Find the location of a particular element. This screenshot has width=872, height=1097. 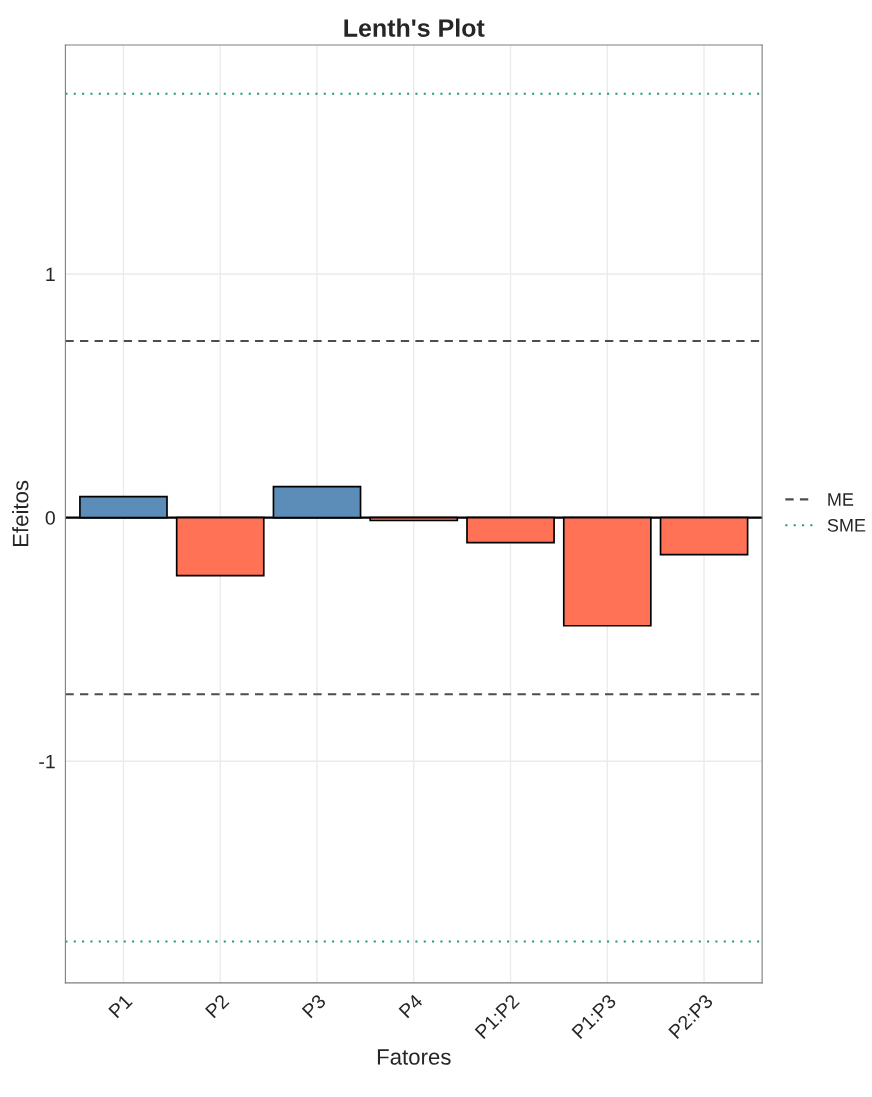

legend-label: ME is located at coordinates (841, 499).